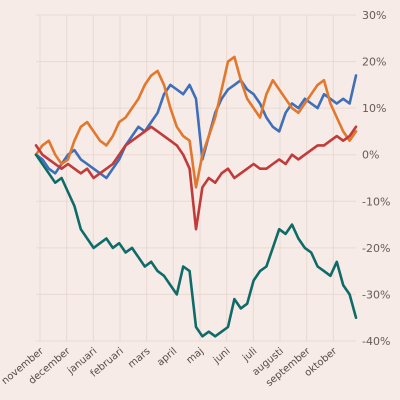 This screenshot has height=400, width=400. Describe the element at coordinates (370, 155) in the screenshot. I see `y-tick-label: 0%` at that location.